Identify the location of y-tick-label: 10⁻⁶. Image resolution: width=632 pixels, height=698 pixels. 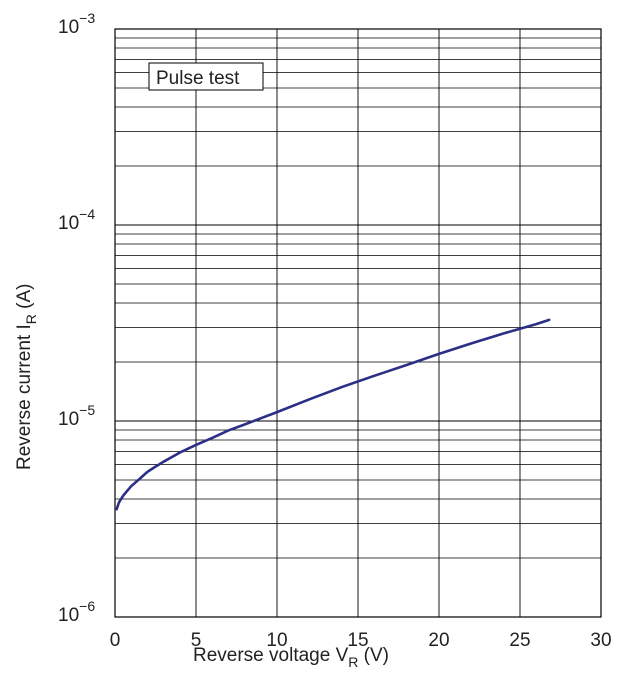
(76, 612).